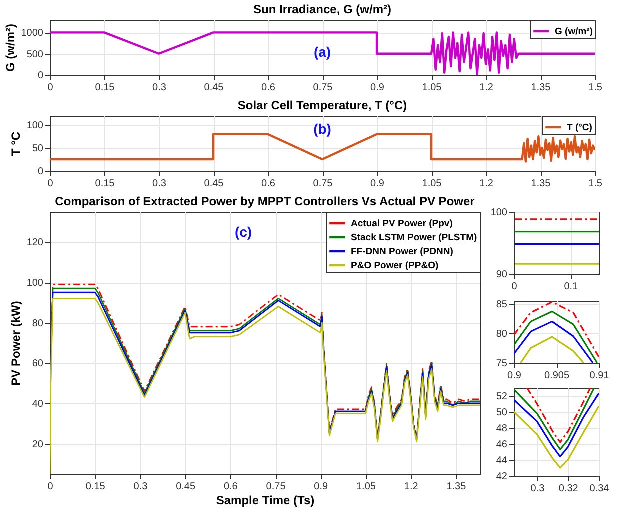 This screenshot has width=633, height=518. What do you see at coordinates (502, 275) in the screenshot?
I see `y-tick-label: 90` at bounding box center [502, 275].